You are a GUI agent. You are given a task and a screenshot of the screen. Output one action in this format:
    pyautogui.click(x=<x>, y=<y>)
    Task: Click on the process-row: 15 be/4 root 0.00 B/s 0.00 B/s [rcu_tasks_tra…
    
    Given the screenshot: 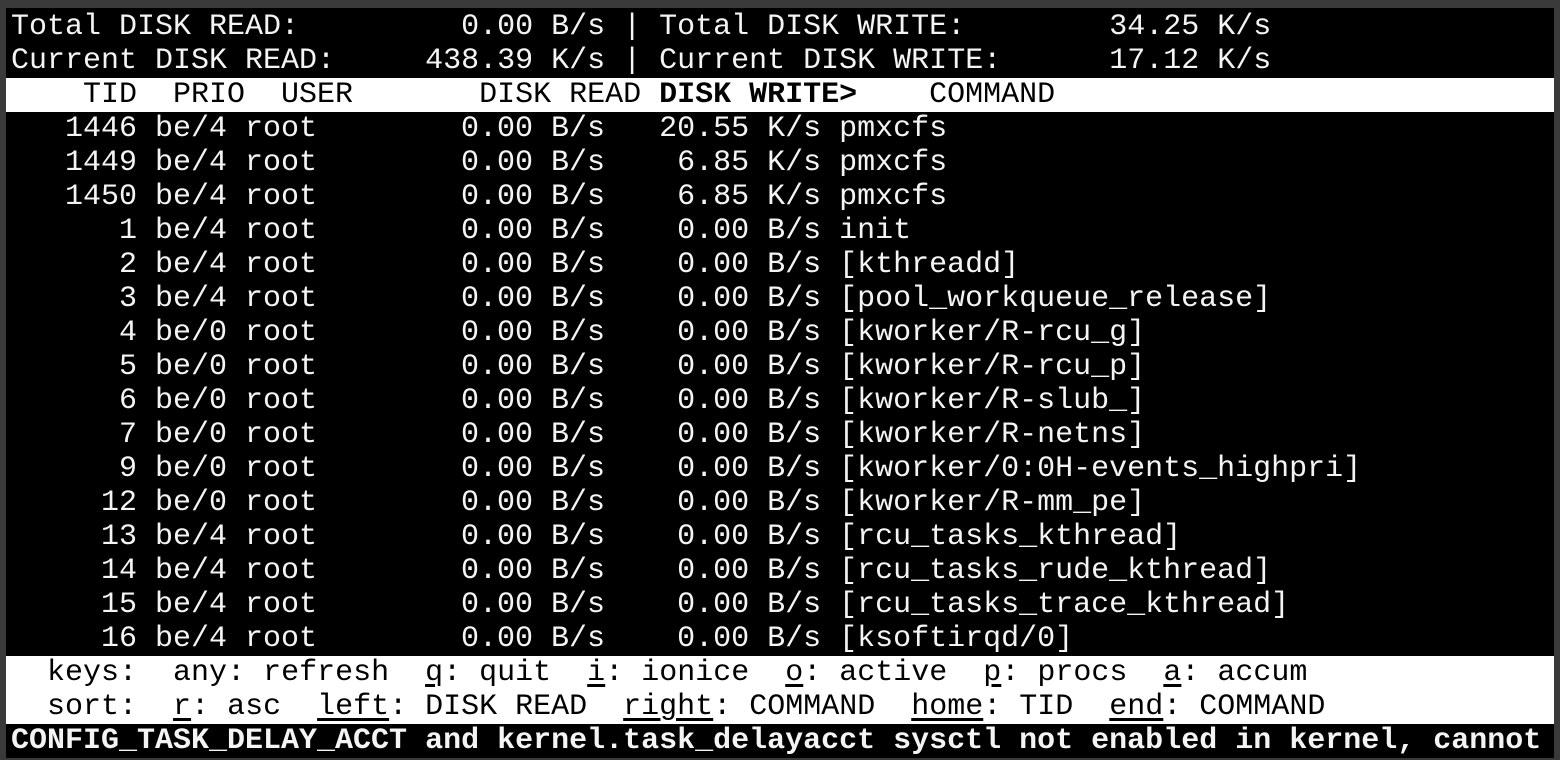 What is the action you would take?
    pyautogui.click(x=650, y=605)
    